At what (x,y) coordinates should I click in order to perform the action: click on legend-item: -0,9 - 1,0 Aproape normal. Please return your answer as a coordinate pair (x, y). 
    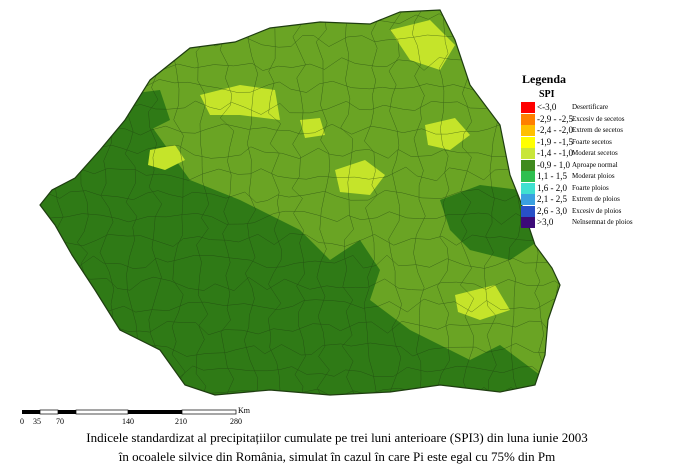
    Looking at the image, I should click on (596, 165).